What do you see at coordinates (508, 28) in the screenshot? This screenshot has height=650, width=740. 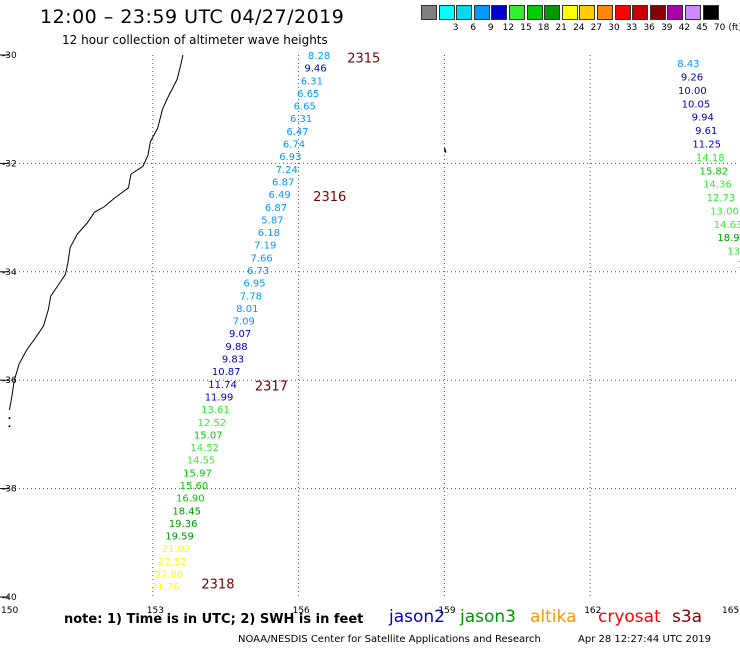 I see `legend-label: 12` at bounding box center [508, 28].